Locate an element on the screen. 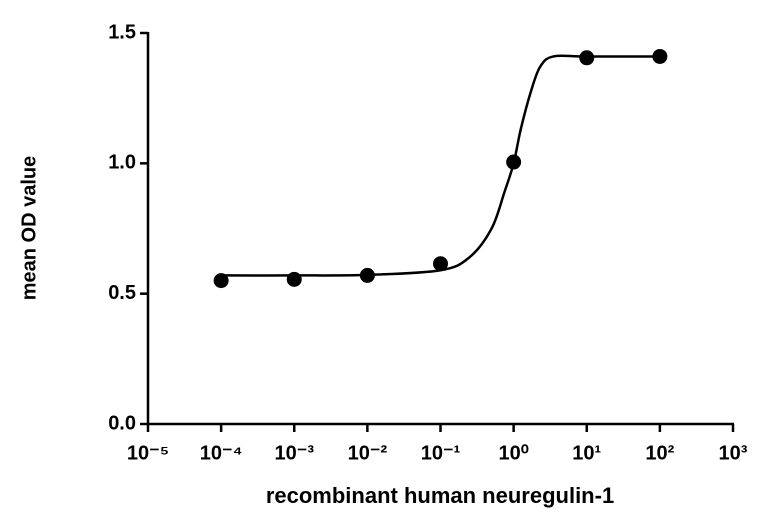 The height and width of the screenshot is (519, 758). x-axis-label: recombinant human neuregulin-1 is located at coordinates (440, 495).